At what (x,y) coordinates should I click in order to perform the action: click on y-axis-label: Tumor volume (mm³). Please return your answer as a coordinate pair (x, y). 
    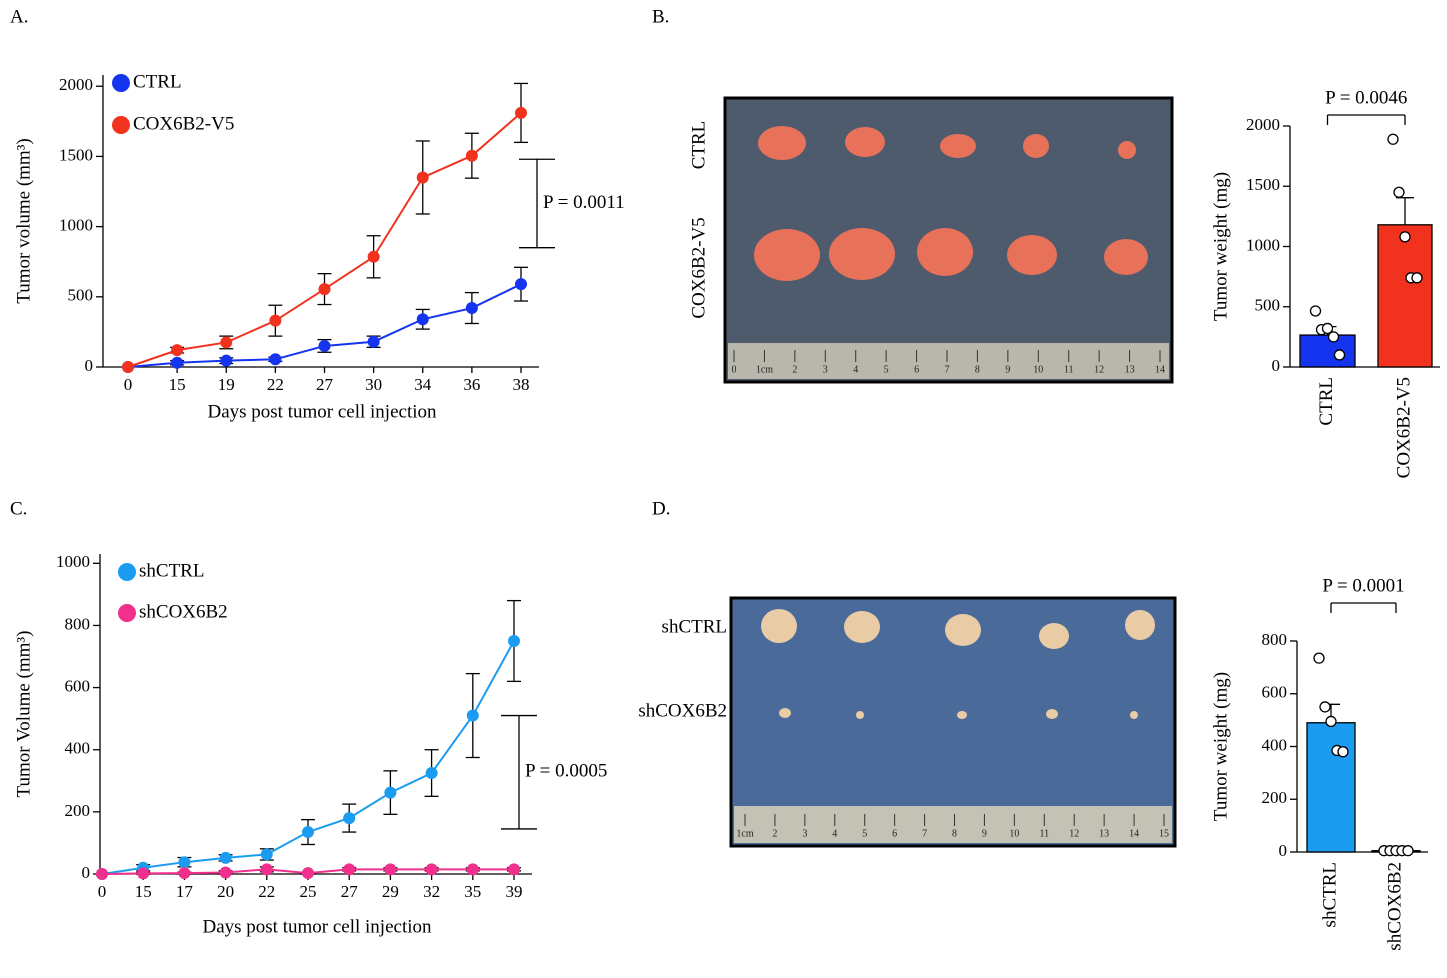
    Looking at the image, I should click on (23, 220).